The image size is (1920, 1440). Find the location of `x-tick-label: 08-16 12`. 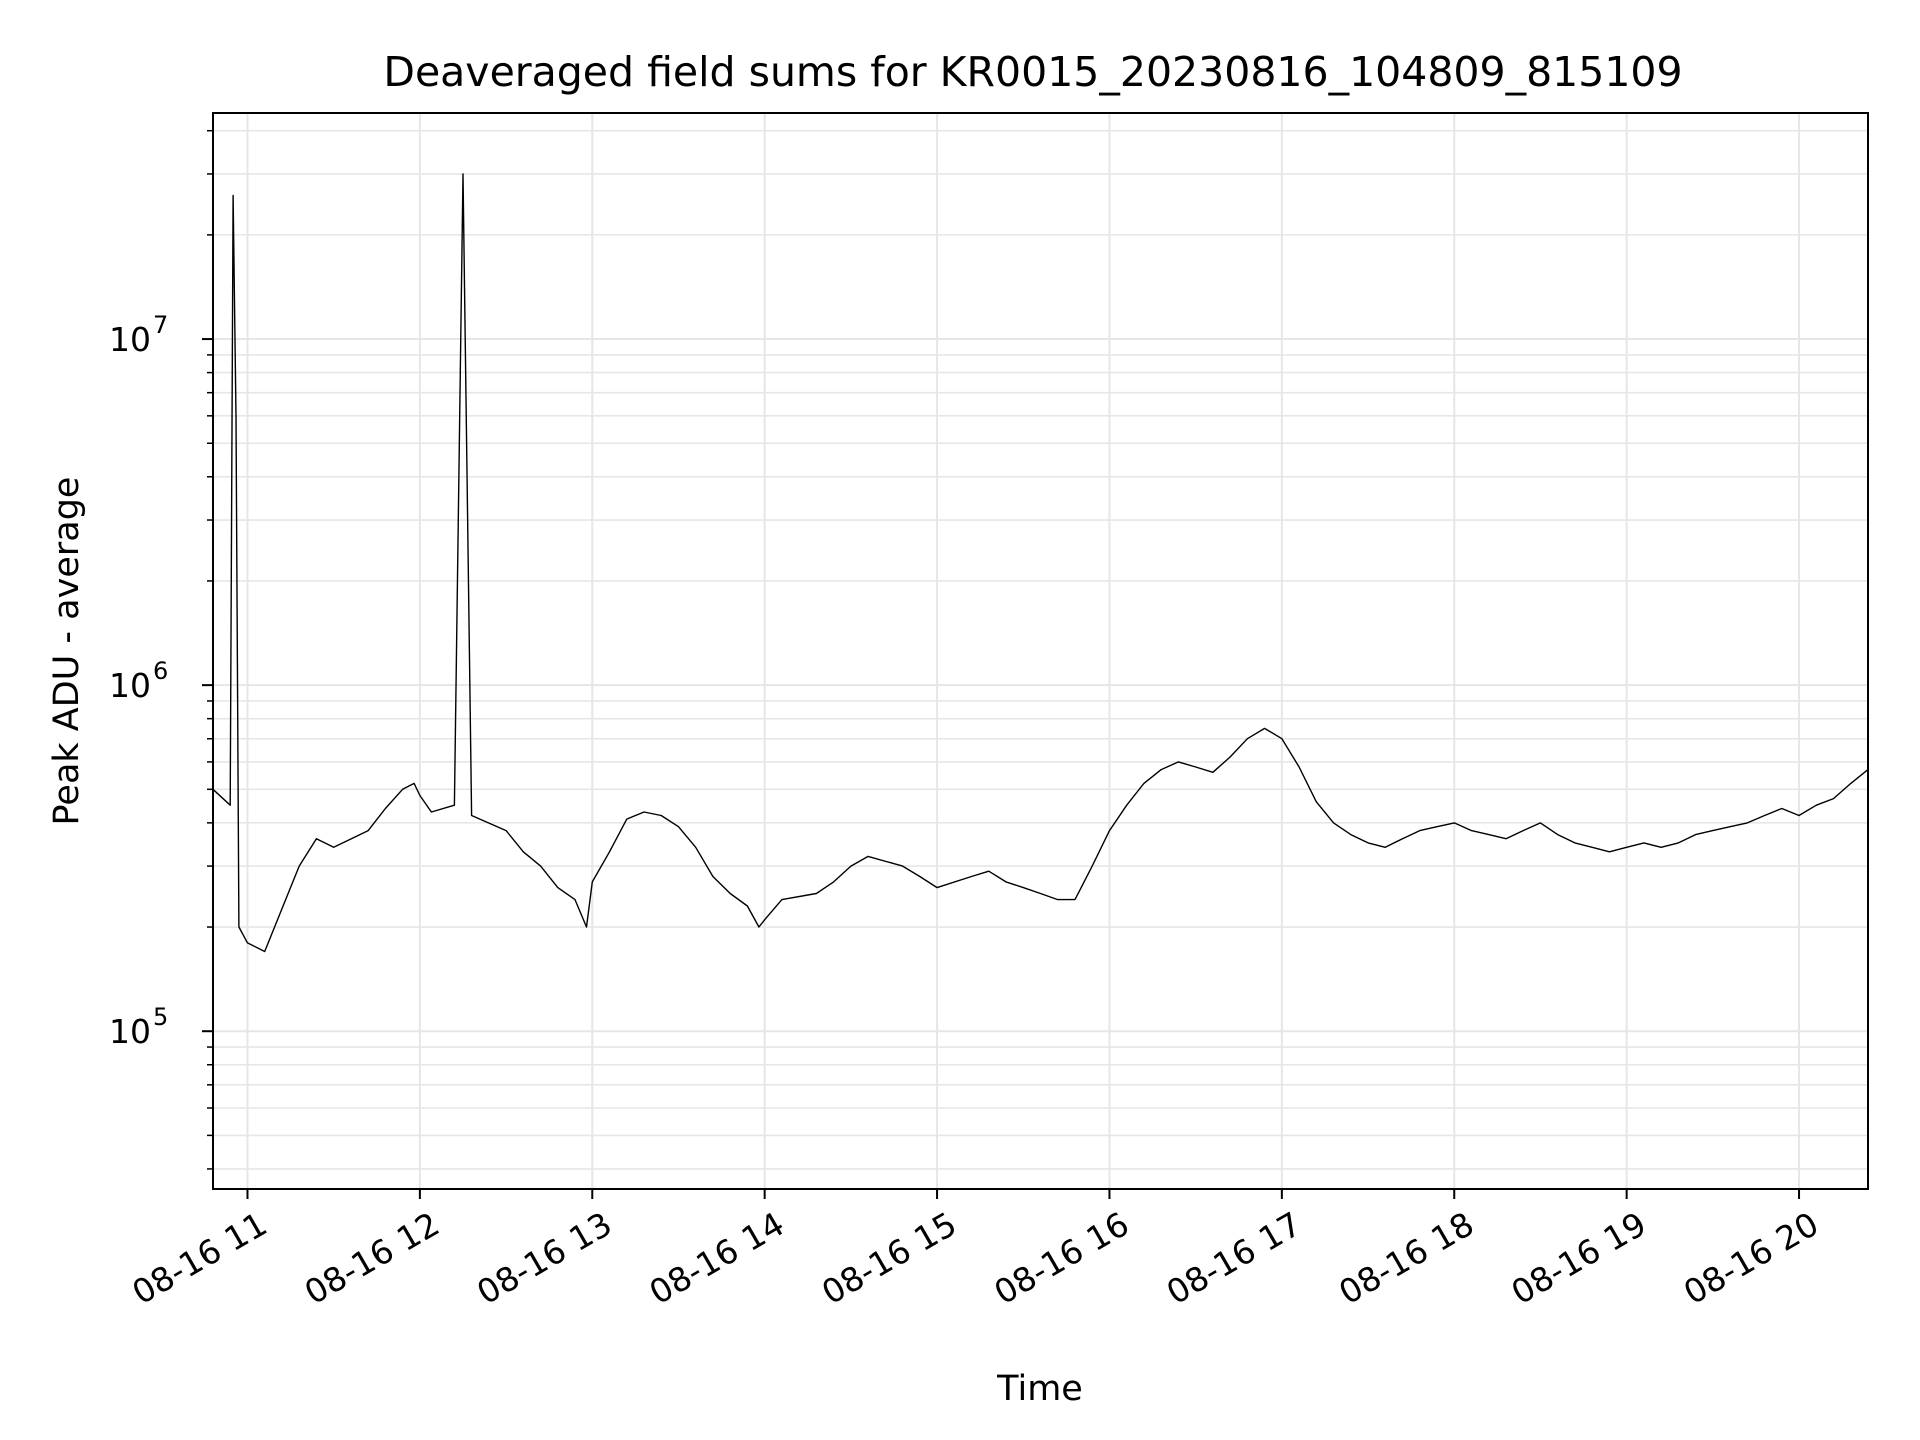

x-tick-label: 08-16 12 is located at coordinates (372, 1258).